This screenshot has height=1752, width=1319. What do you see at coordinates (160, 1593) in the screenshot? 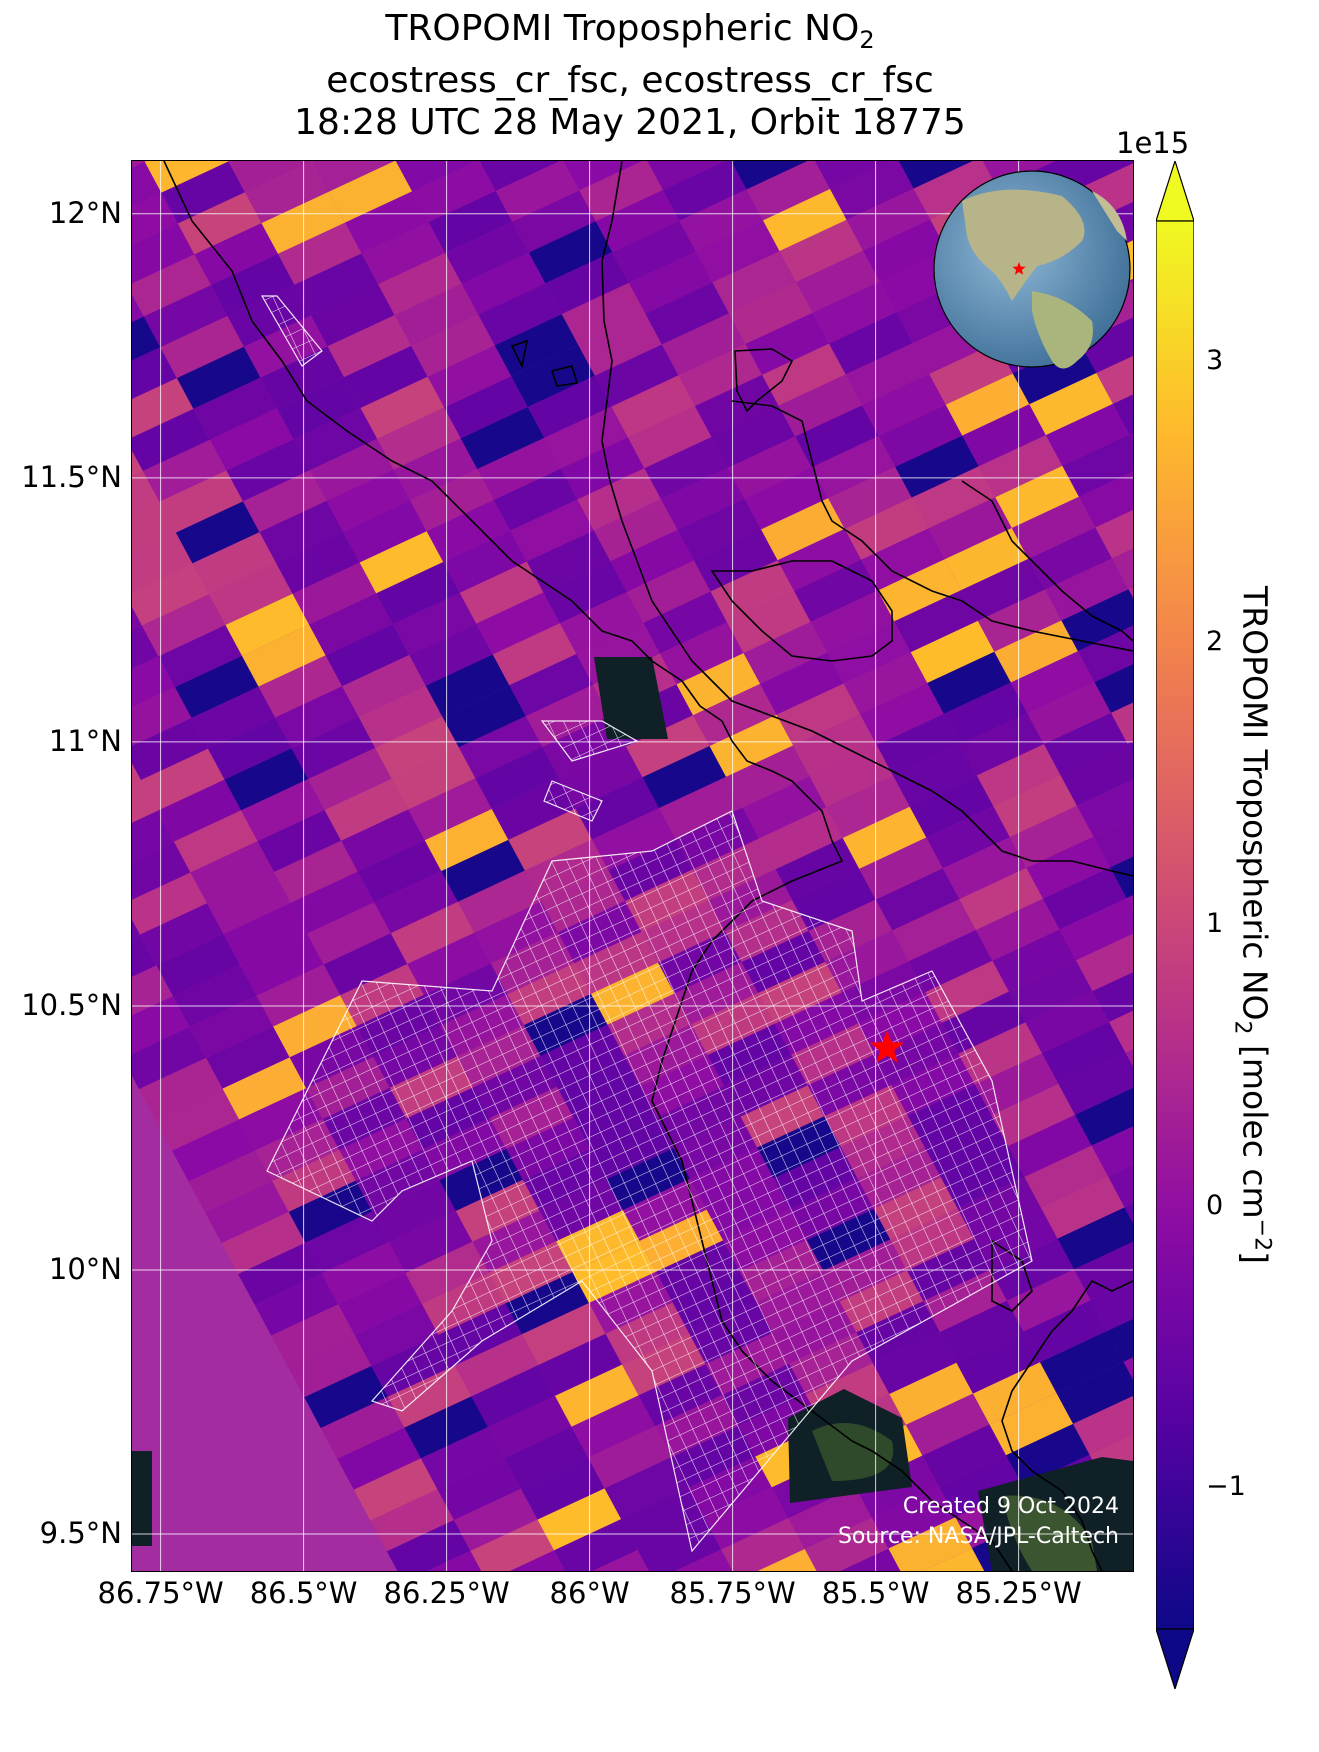
I see `lon-tick-label: 86.75°W` at bounding box center [160, 1593].